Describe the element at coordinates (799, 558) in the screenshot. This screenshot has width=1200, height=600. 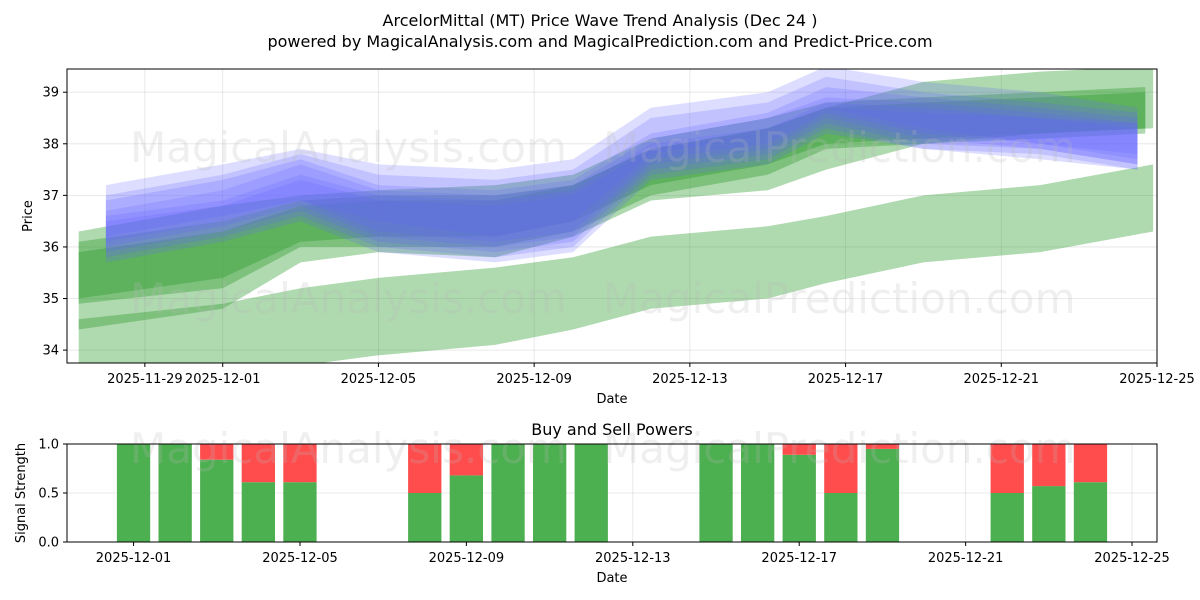
I see `signal-x-tick-label: 2025-12-17` at that location.